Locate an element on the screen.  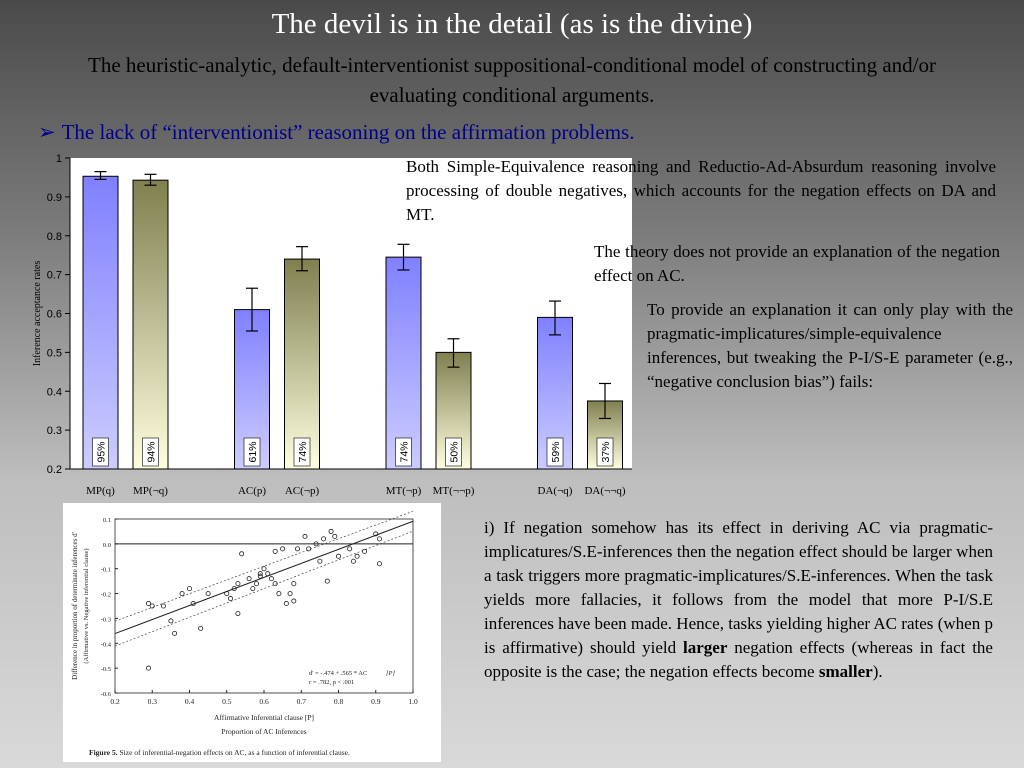
category-label: AC(¬p) is located at coordinates (302, 491).